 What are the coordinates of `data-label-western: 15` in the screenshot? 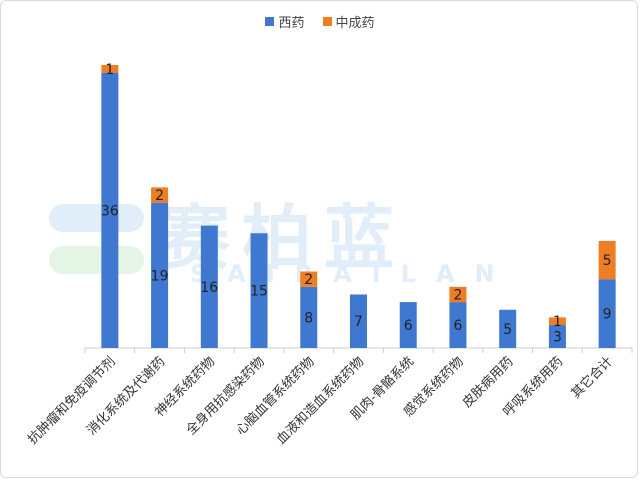 It's located at (259, 292).